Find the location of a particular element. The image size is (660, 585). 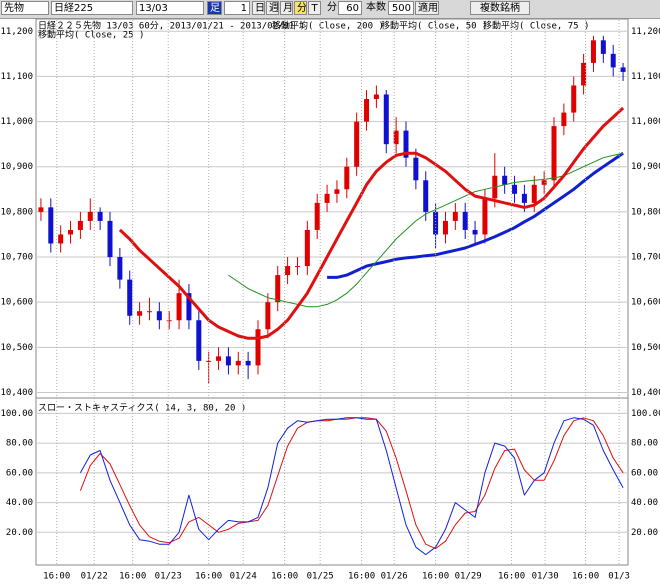

x-tick-label: 01/26 is located at coordinates (394, 577).